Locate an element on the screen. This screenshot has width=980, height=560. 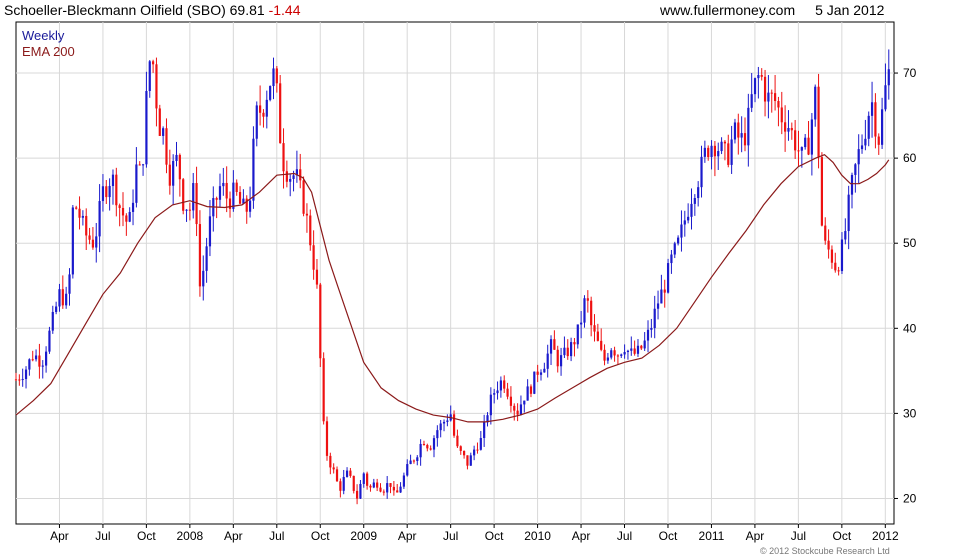
y-tick-label: 30 is located at coordinates (910, 413).